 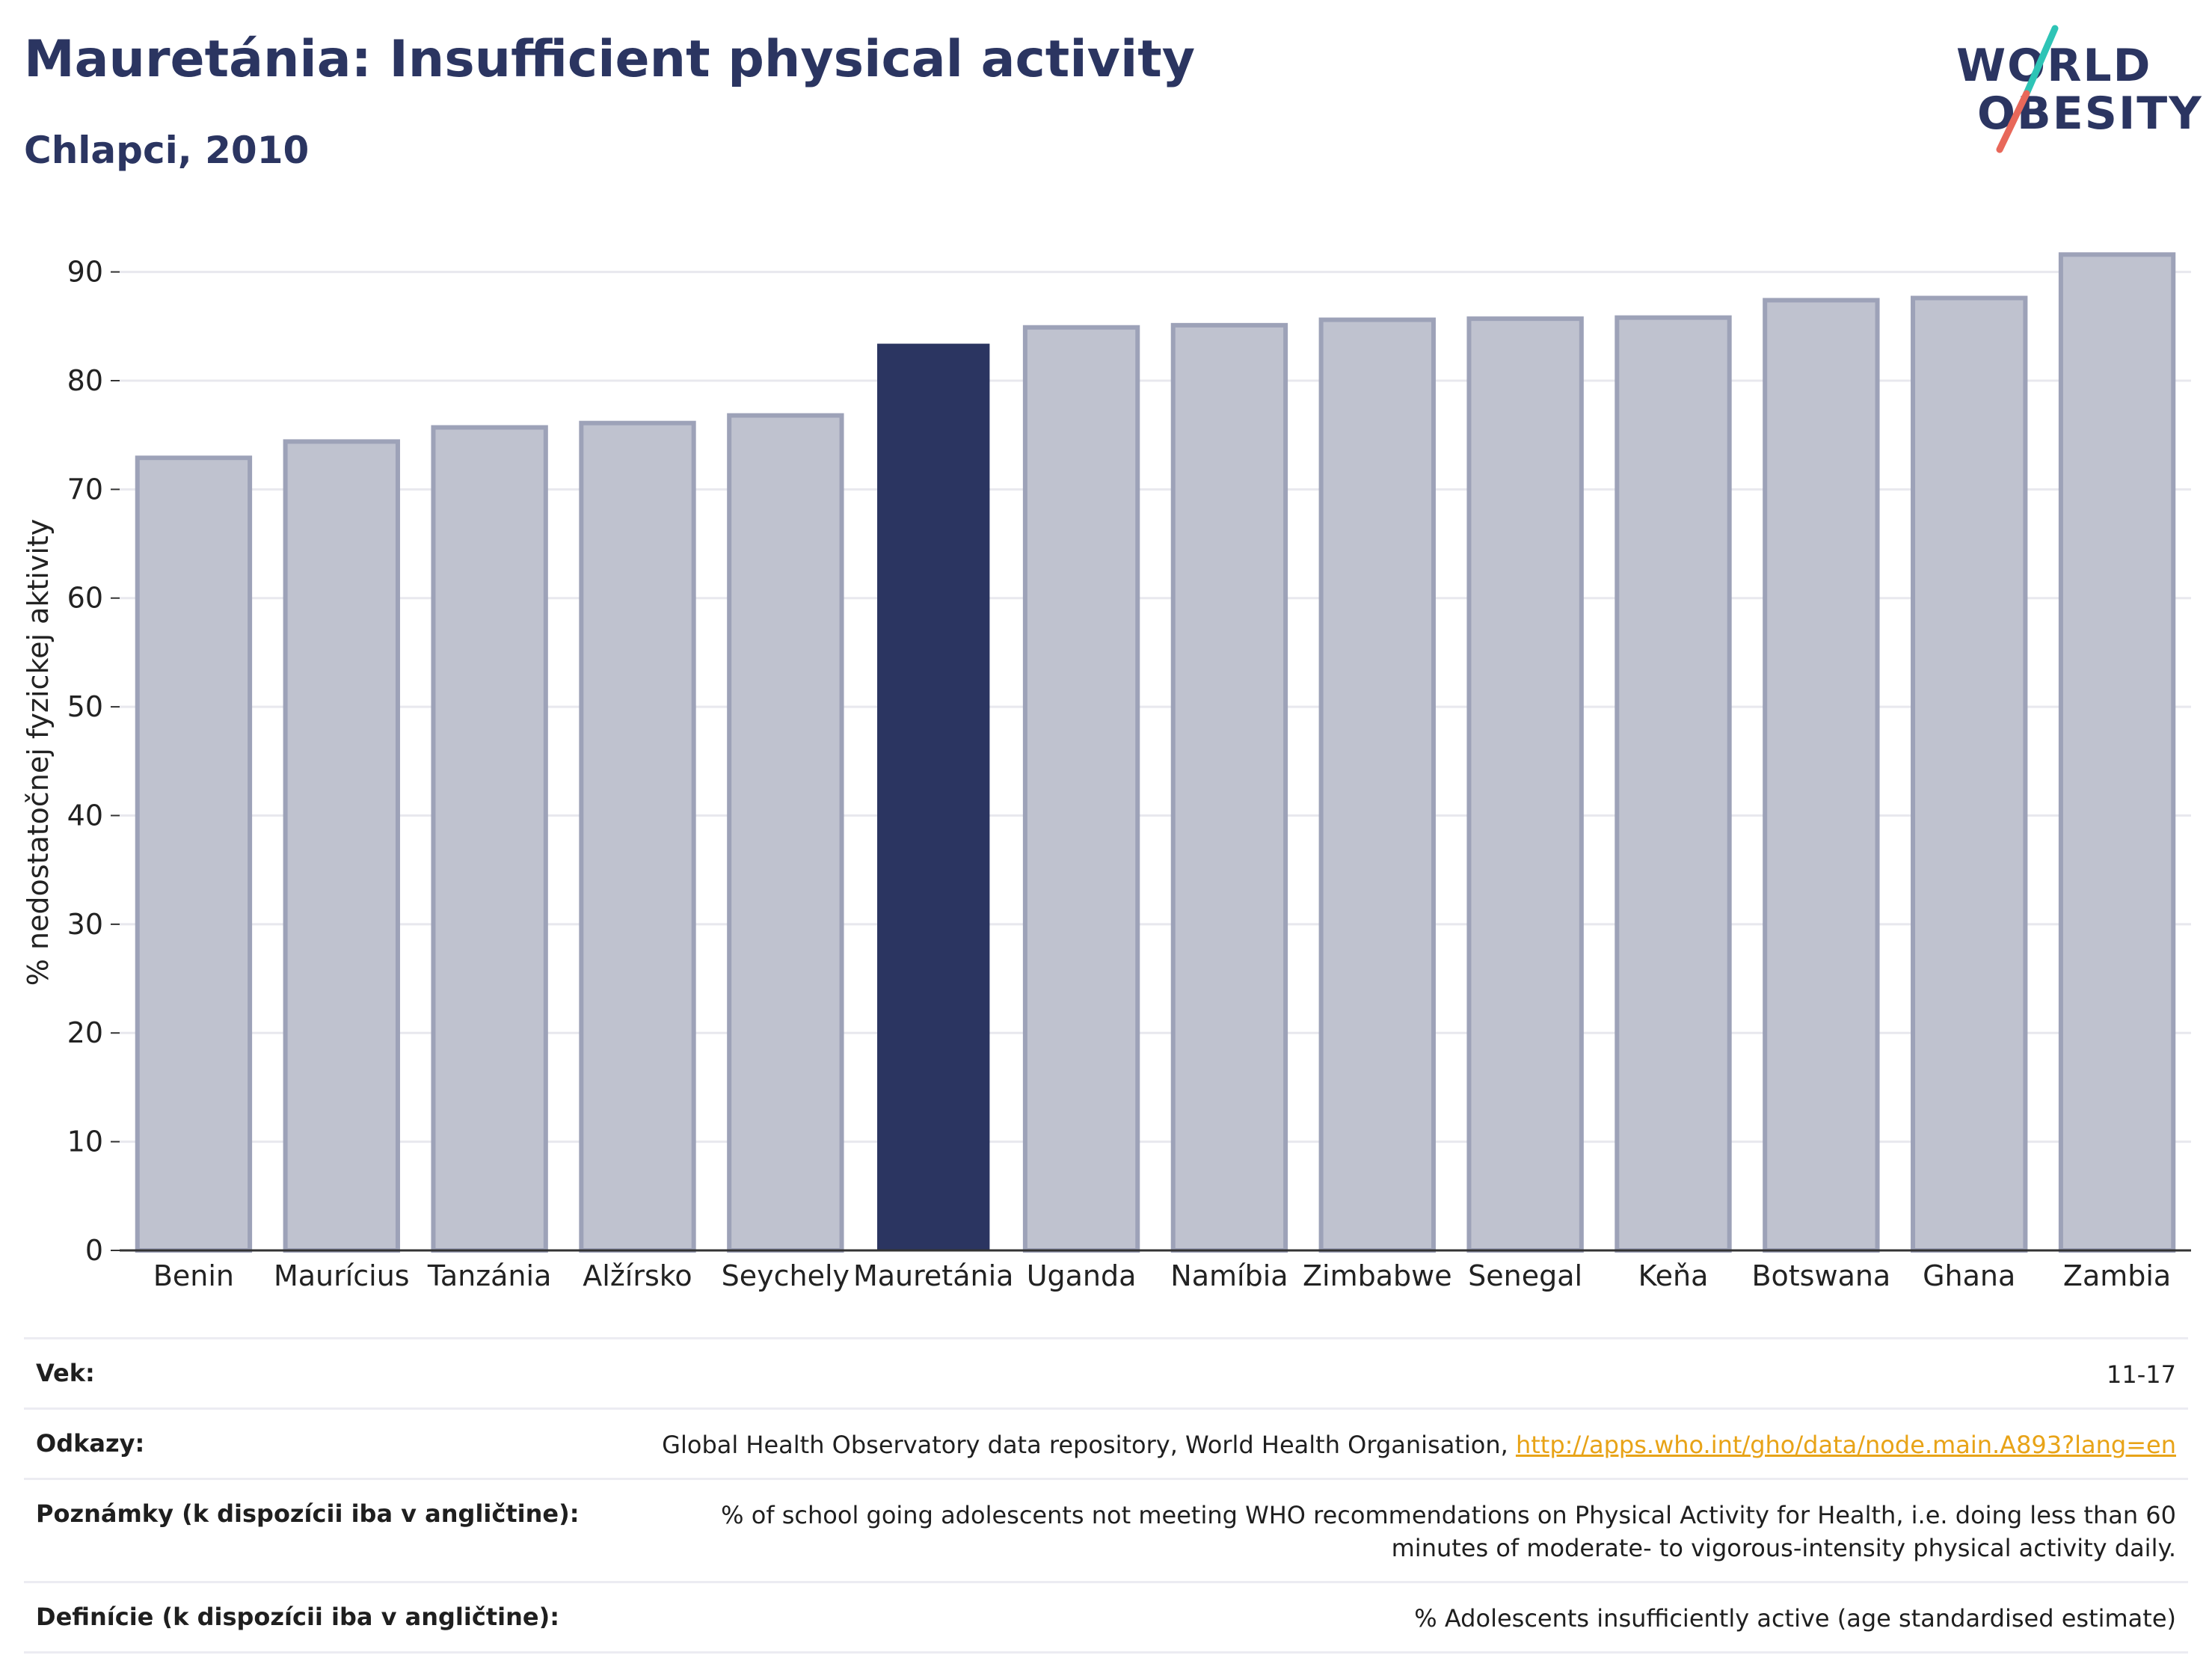 I want to click on y-tick-label: 50, so click(x=85, y=706).